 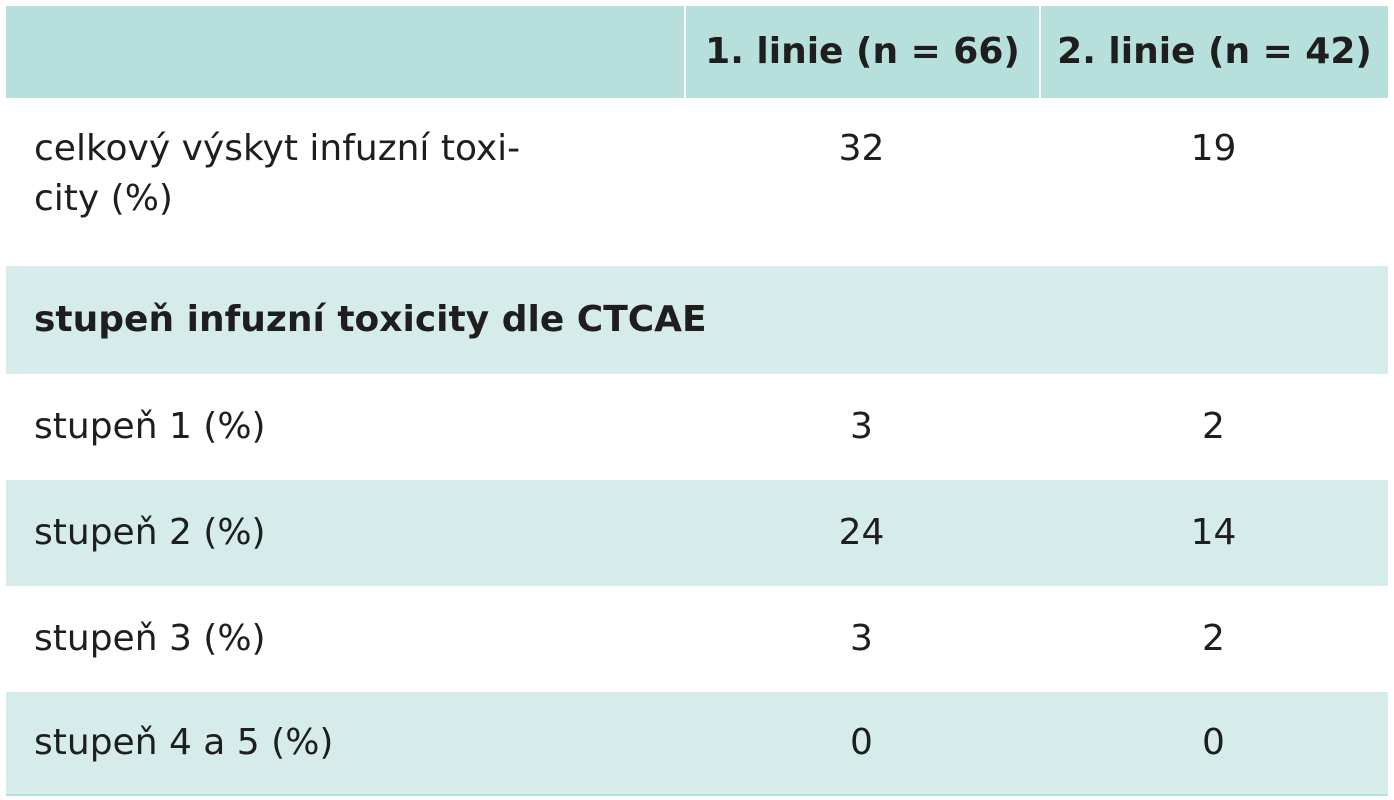 What do you see at coordinates (345, 52) in the screenshot?
I see `header-empty-cell` at bounding box center [345, 52].